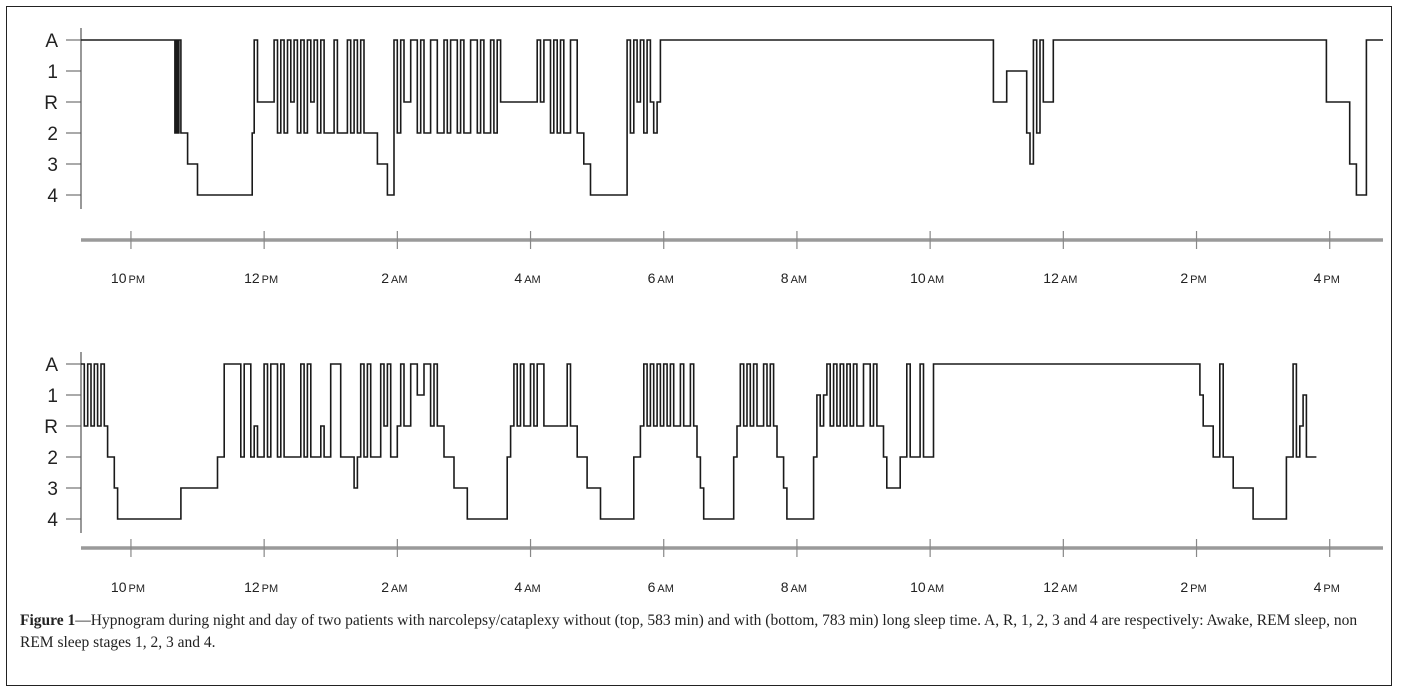 This screenshot has width=1401, height=694. Describe the element at coordinates (1327, 587) in the screenshot. I see `bottom-x-tick-label-4PM: 4 PM` at that location.